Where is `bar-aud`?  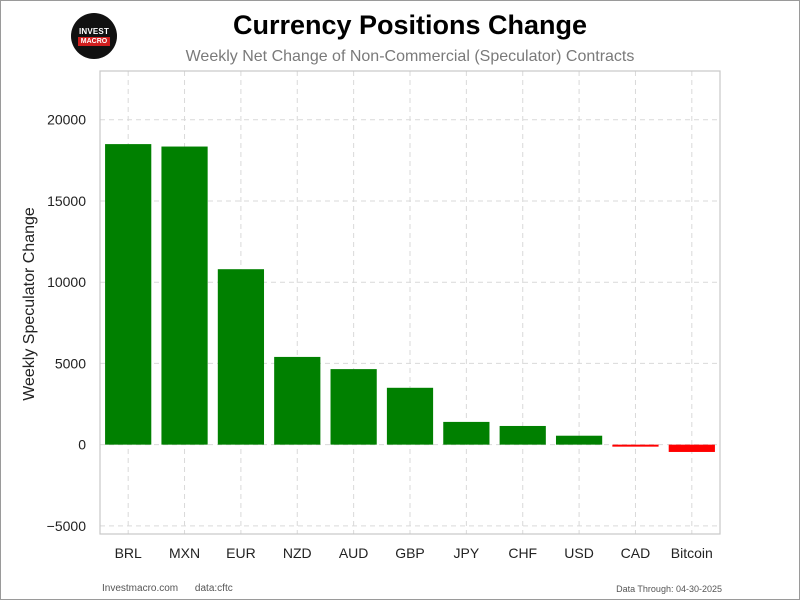
bar-aud is located at coordinates (353, 407).